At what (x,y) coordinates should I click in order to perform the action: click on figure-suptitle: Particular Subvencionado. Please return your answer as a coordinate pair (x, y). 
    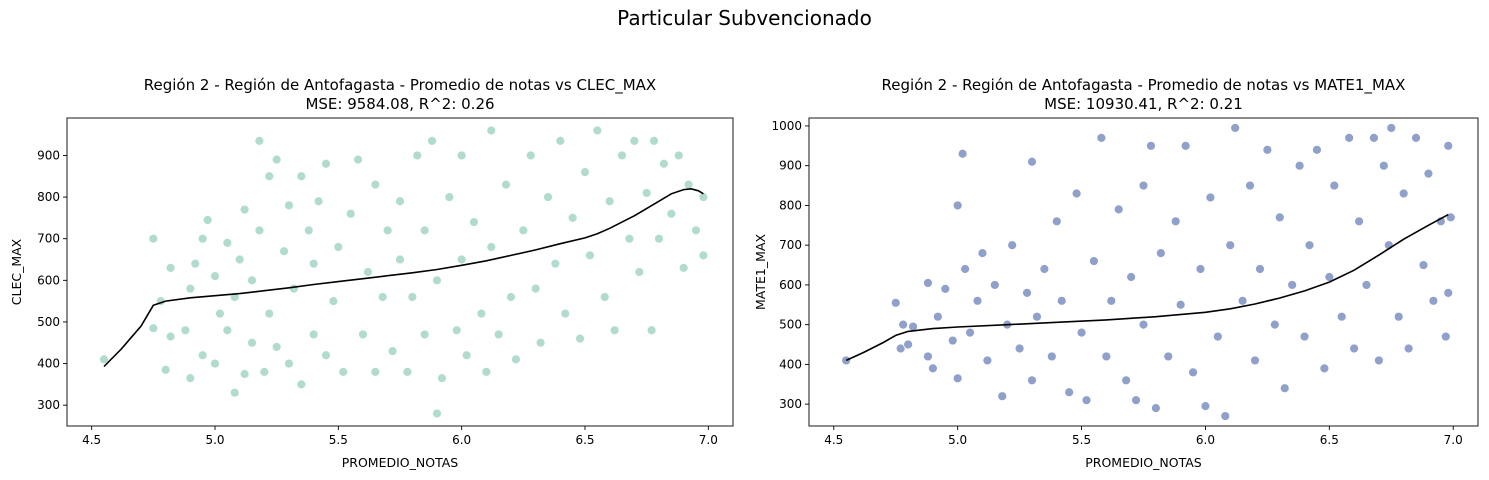
    Looking at the image, I should click on (744, 18).